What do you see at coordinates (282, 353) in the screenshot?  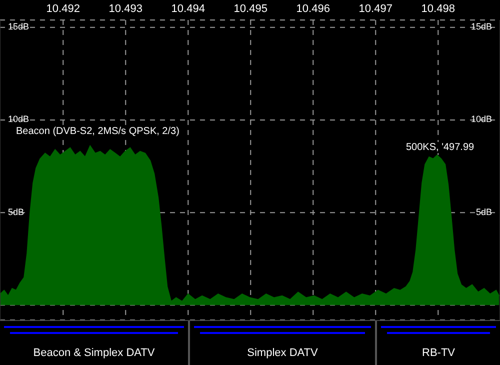 I see `text: Simplex DATV` at bounding box center [282, 353].